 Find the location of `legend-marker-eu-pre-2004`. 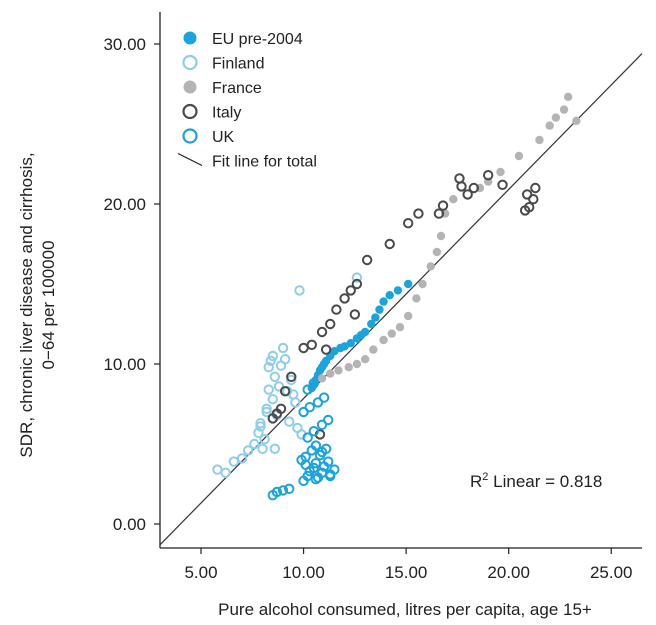

legend-marker-eu-pre-2004 is located at coordinates (190, 38).